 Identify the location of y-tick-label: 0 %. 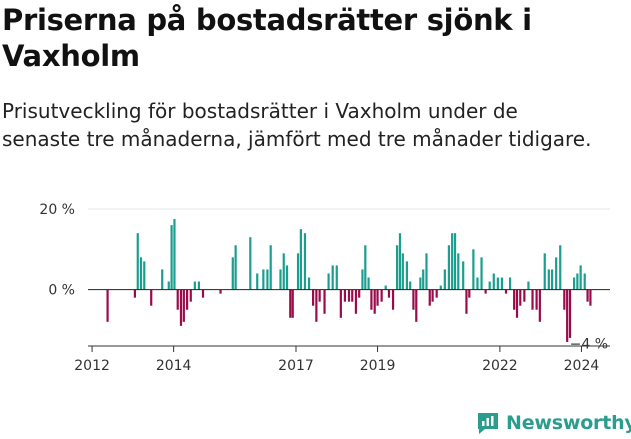
(61, 291).